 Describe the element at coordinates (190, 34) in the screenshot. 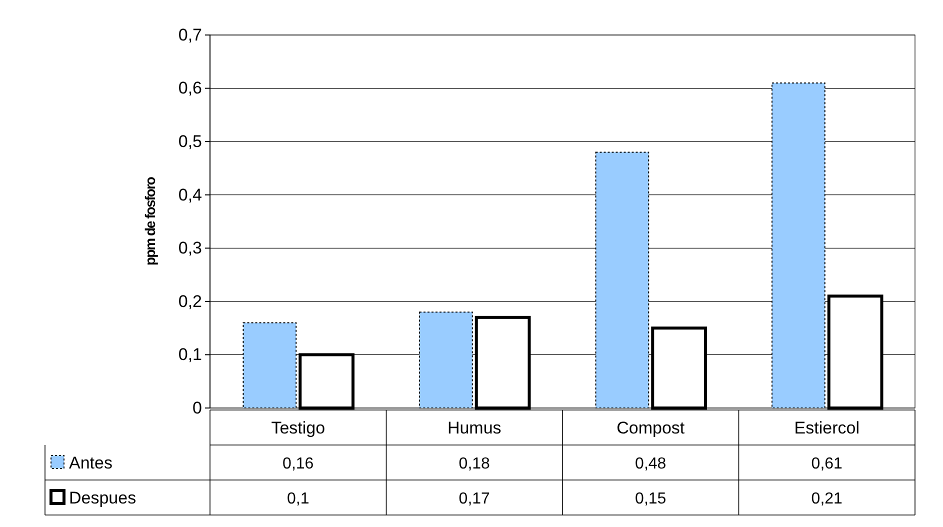

I see `y-tick-label: 0,7` at that location.